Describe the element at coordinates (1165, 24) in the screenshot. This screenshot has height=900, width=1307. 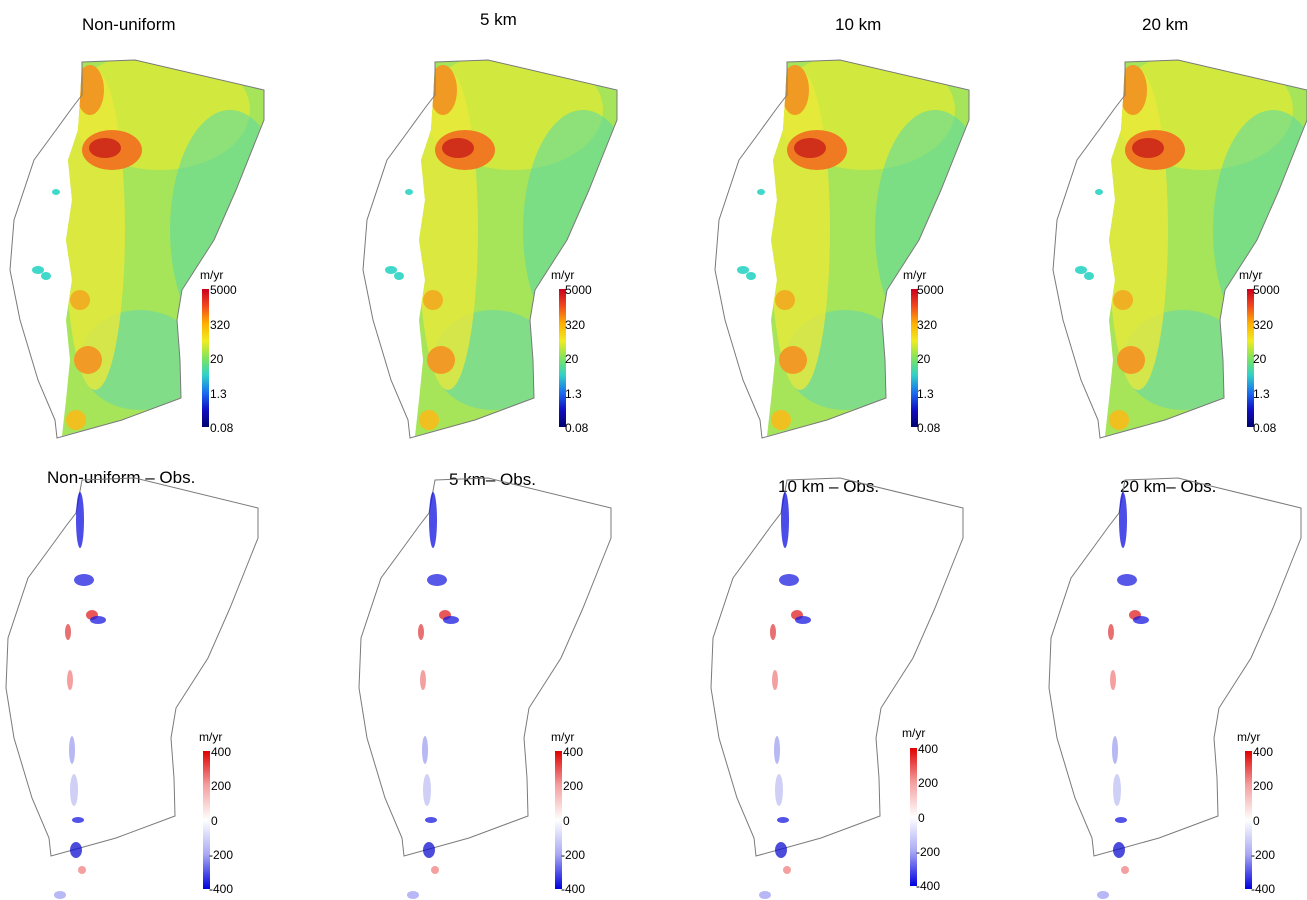
I see `panel-title: 20 km` at that location.